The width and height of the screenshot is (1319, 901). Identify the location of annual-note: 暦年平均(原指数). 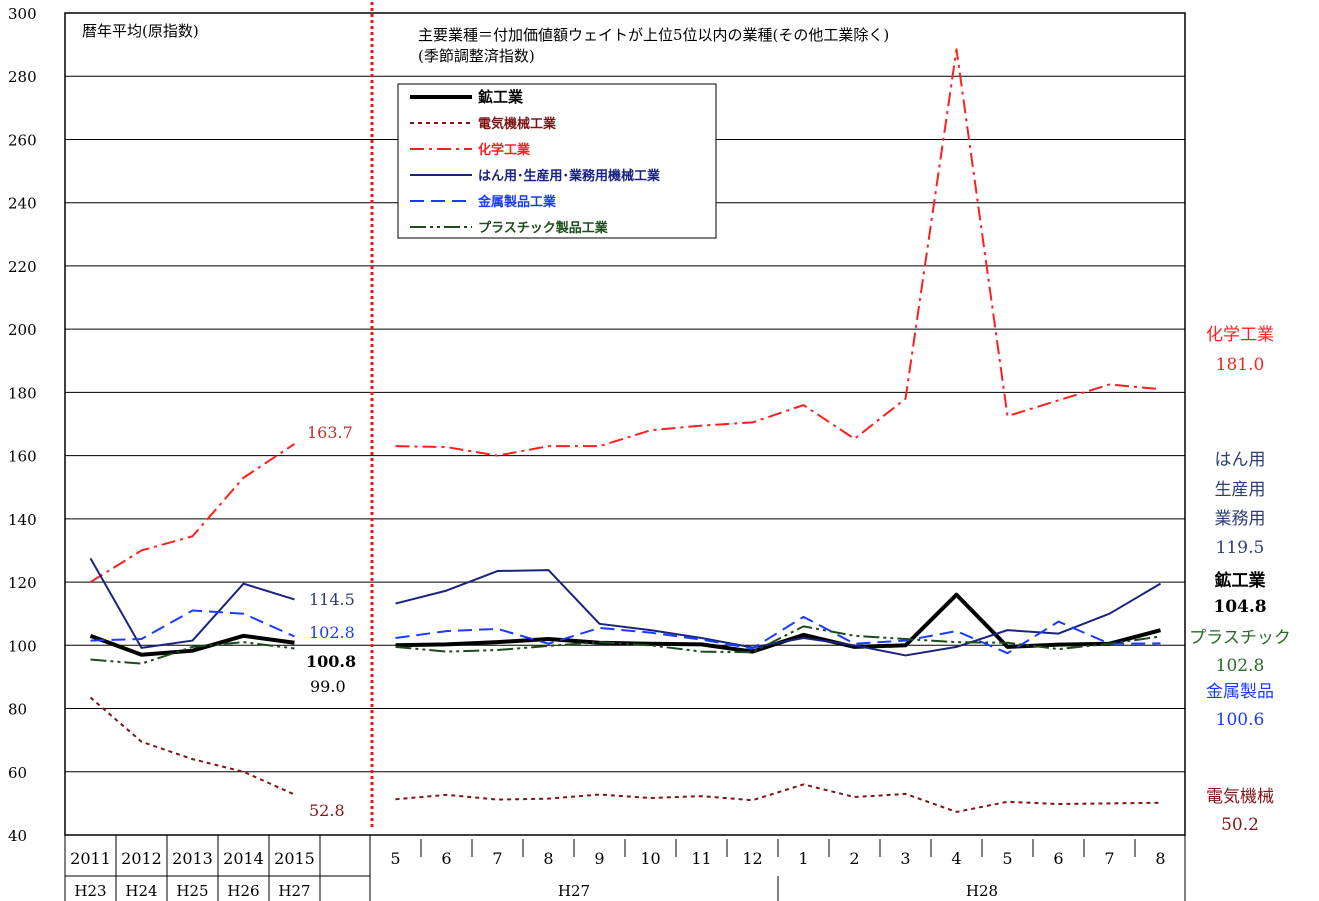
(140, 31).